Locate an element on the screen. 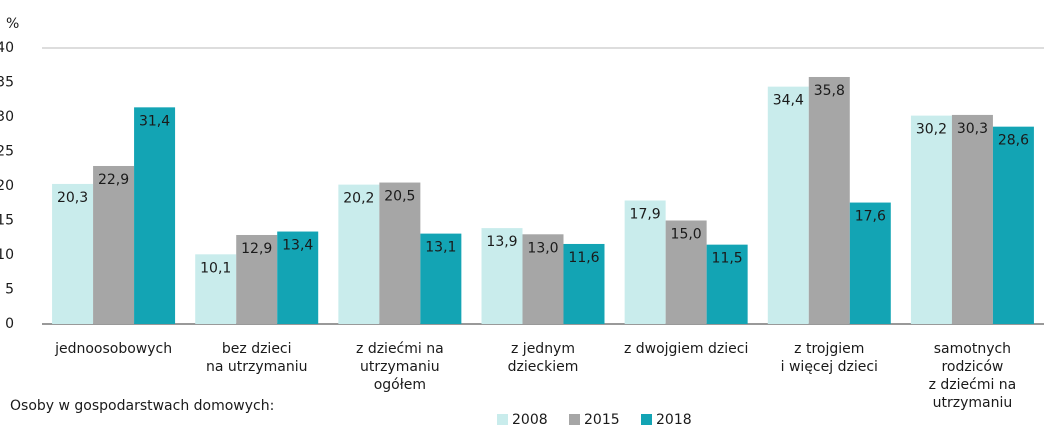 The height and width of the screenshot is (427, 1044). x-tick-label: z trojgiem i więcej dzieci is located at coordinates (829, 358).